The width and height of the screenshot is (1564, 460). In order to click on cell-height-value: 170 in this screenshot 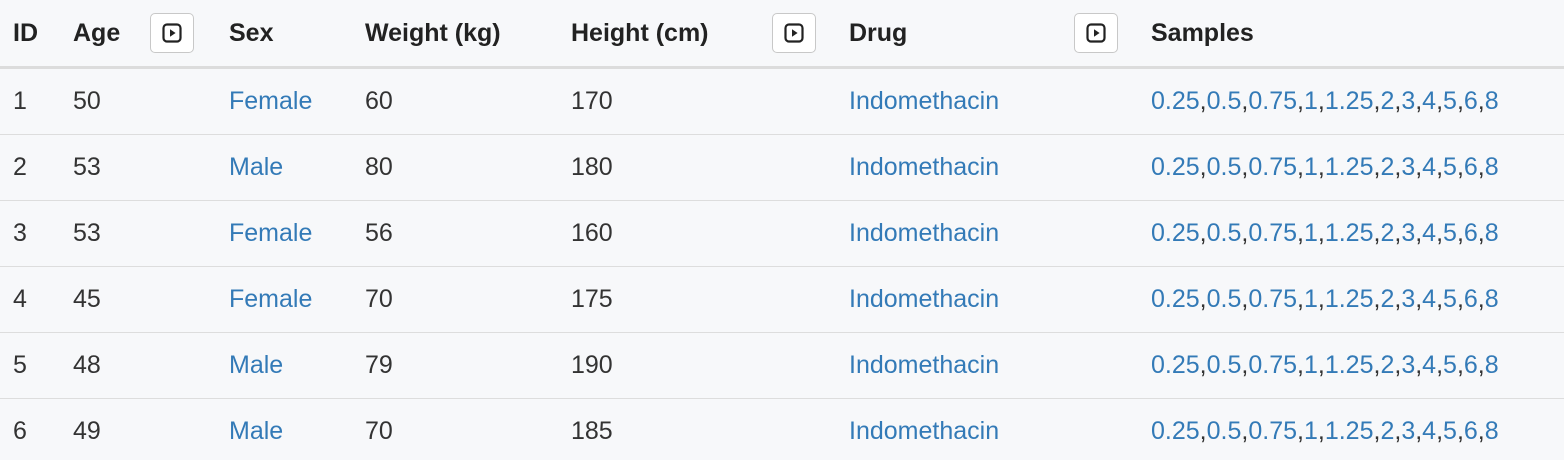, I will do `click(592, 101)`.